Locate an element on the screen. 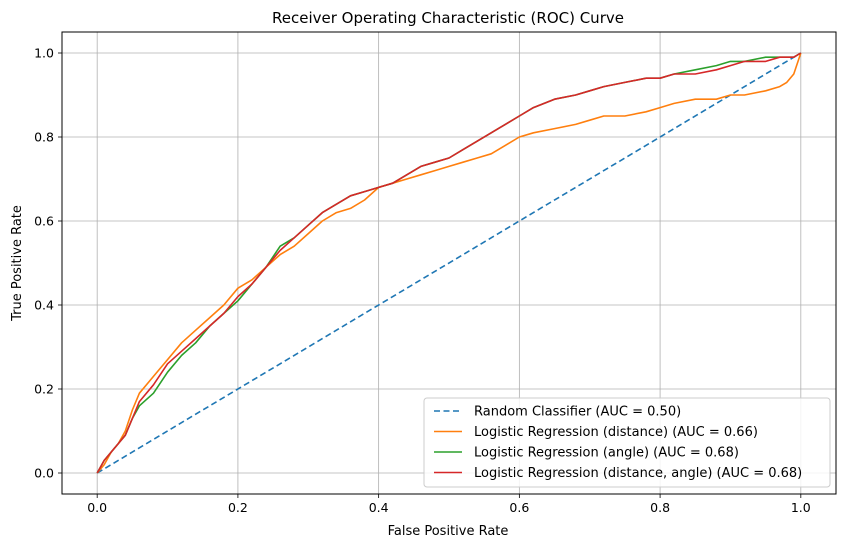 This screenshot has height=547, width=846. x-tick-label: 1.0 is located at coordinates (801, 507).